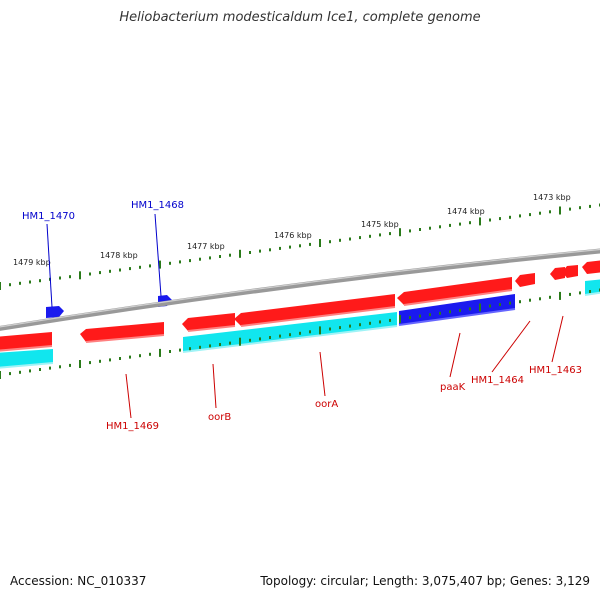  What do you see at coordinates (219, 417) in the screenshot?
I see `label-oorb: oorB` at bounding box center [219, 417].